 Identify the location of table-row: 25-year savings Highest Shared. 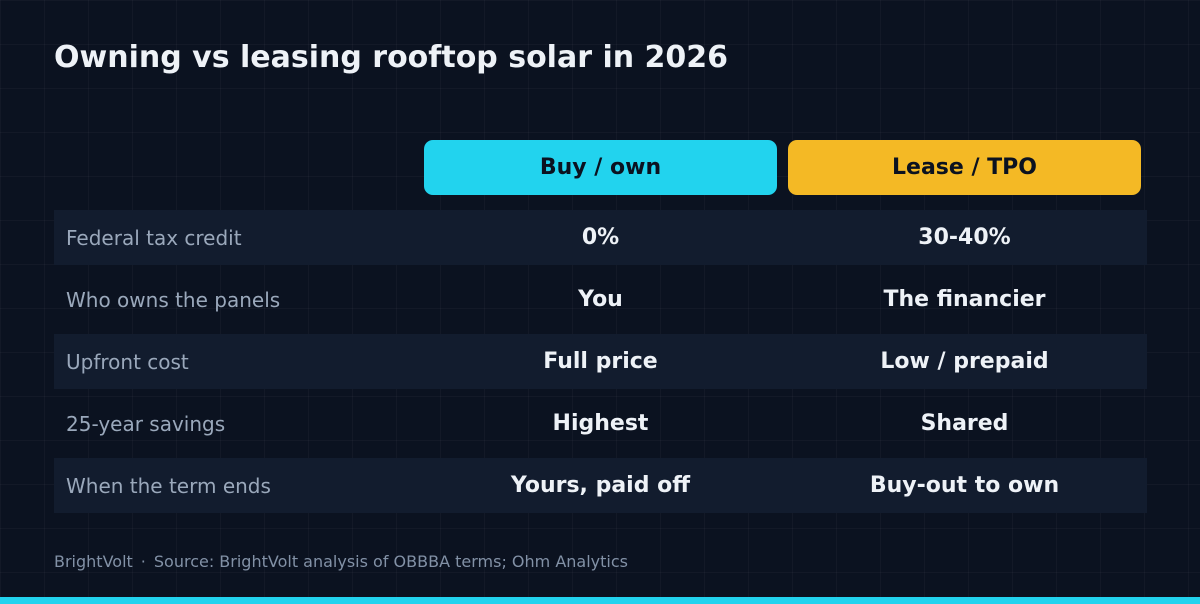
(600, 423).